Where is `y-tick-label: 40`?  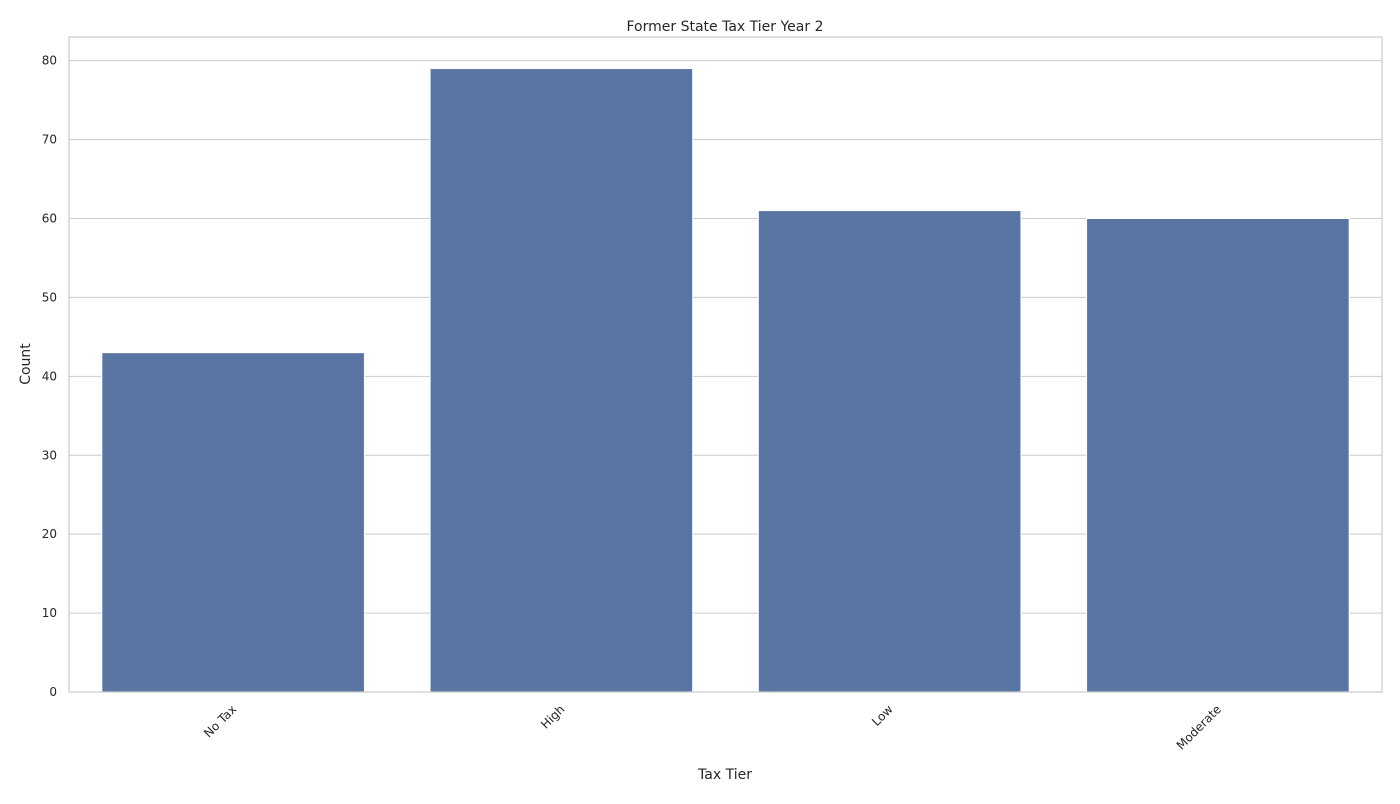 y-tick-label: 40 is located at coordinates (49, 376).